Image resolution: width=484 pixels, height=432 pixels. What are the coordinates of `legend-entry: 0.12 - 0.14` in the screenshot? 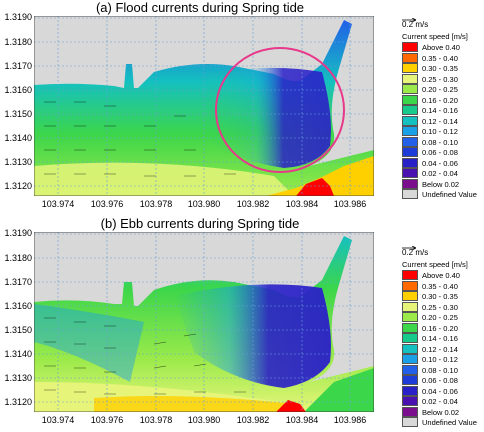 It's located at (442, 121).